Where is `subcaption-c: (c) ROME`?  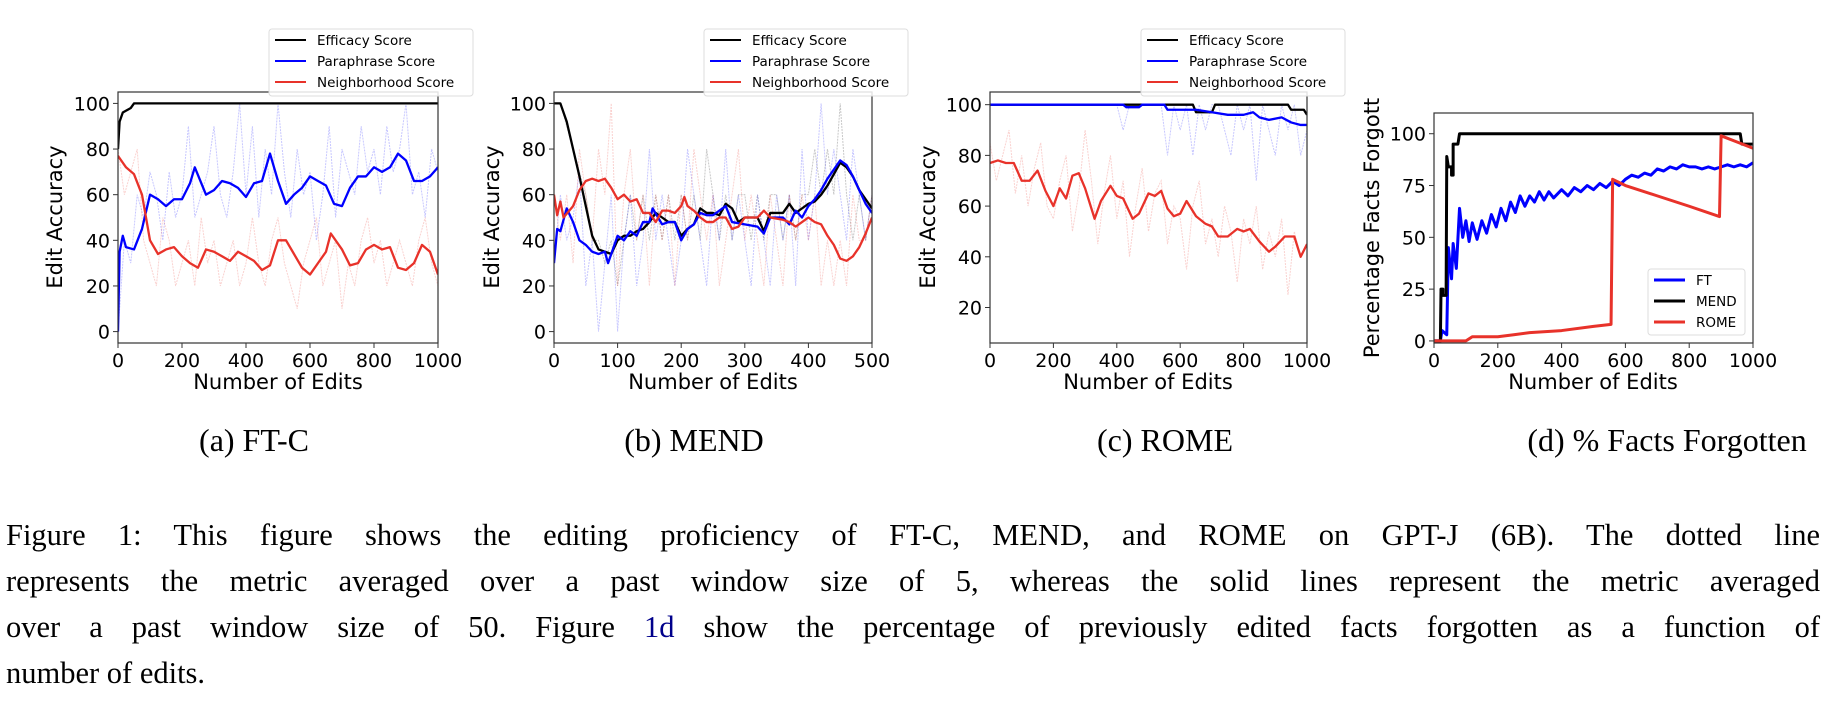
subcaption-c: (c) ROME is located at coordinates (1165, 440).